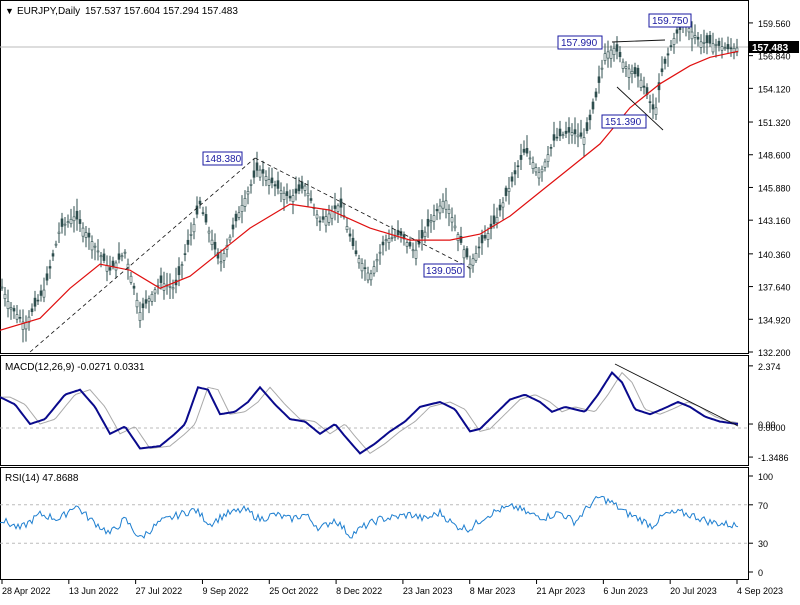 The height and width of the screenshot is (605, 800). I want to click on rsi-y-tick-label: 30, so click(763, 544).